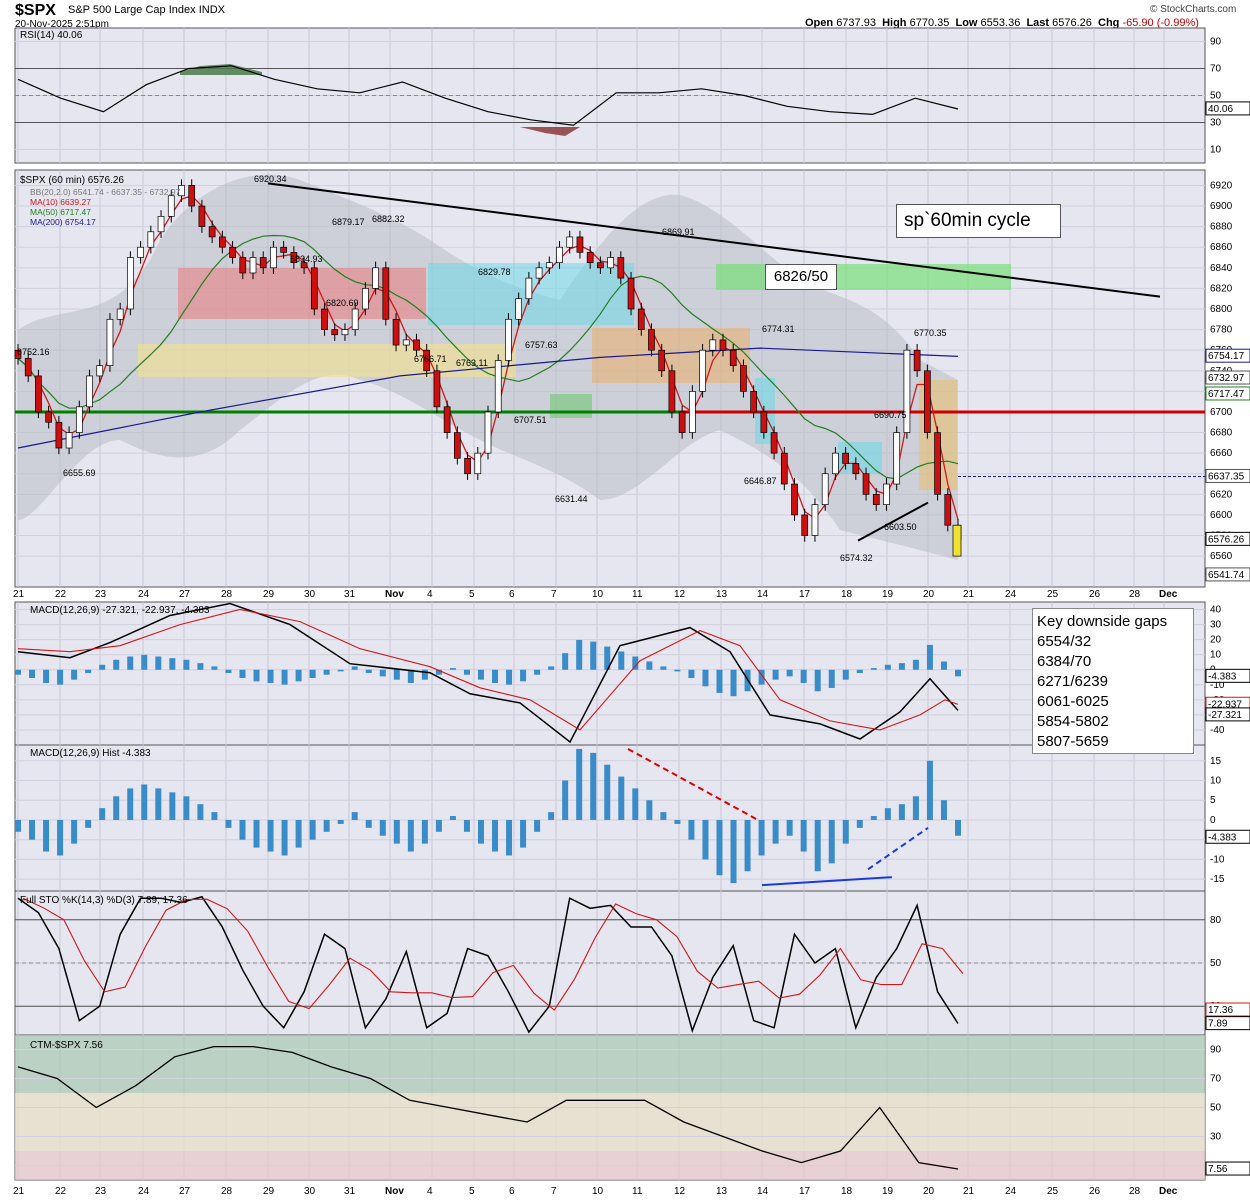  I want to click on last-value: 6576.26, so click(1072, 23).